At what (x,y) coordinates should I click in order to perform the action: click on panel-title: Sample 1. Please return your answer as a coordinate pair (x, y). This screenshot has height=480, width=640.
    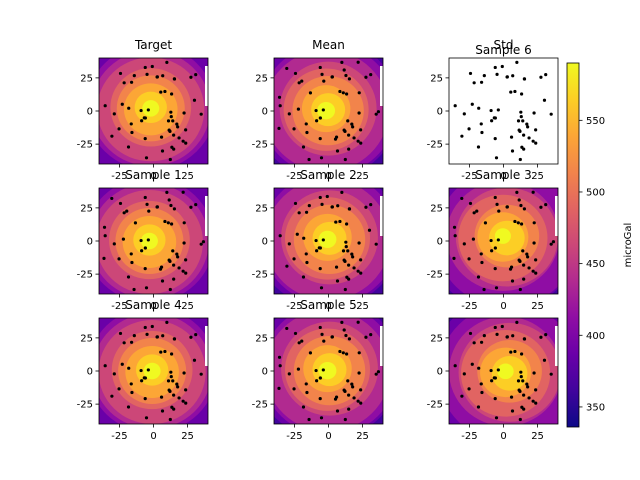
    Looking at the image, I should click on (153, 175).